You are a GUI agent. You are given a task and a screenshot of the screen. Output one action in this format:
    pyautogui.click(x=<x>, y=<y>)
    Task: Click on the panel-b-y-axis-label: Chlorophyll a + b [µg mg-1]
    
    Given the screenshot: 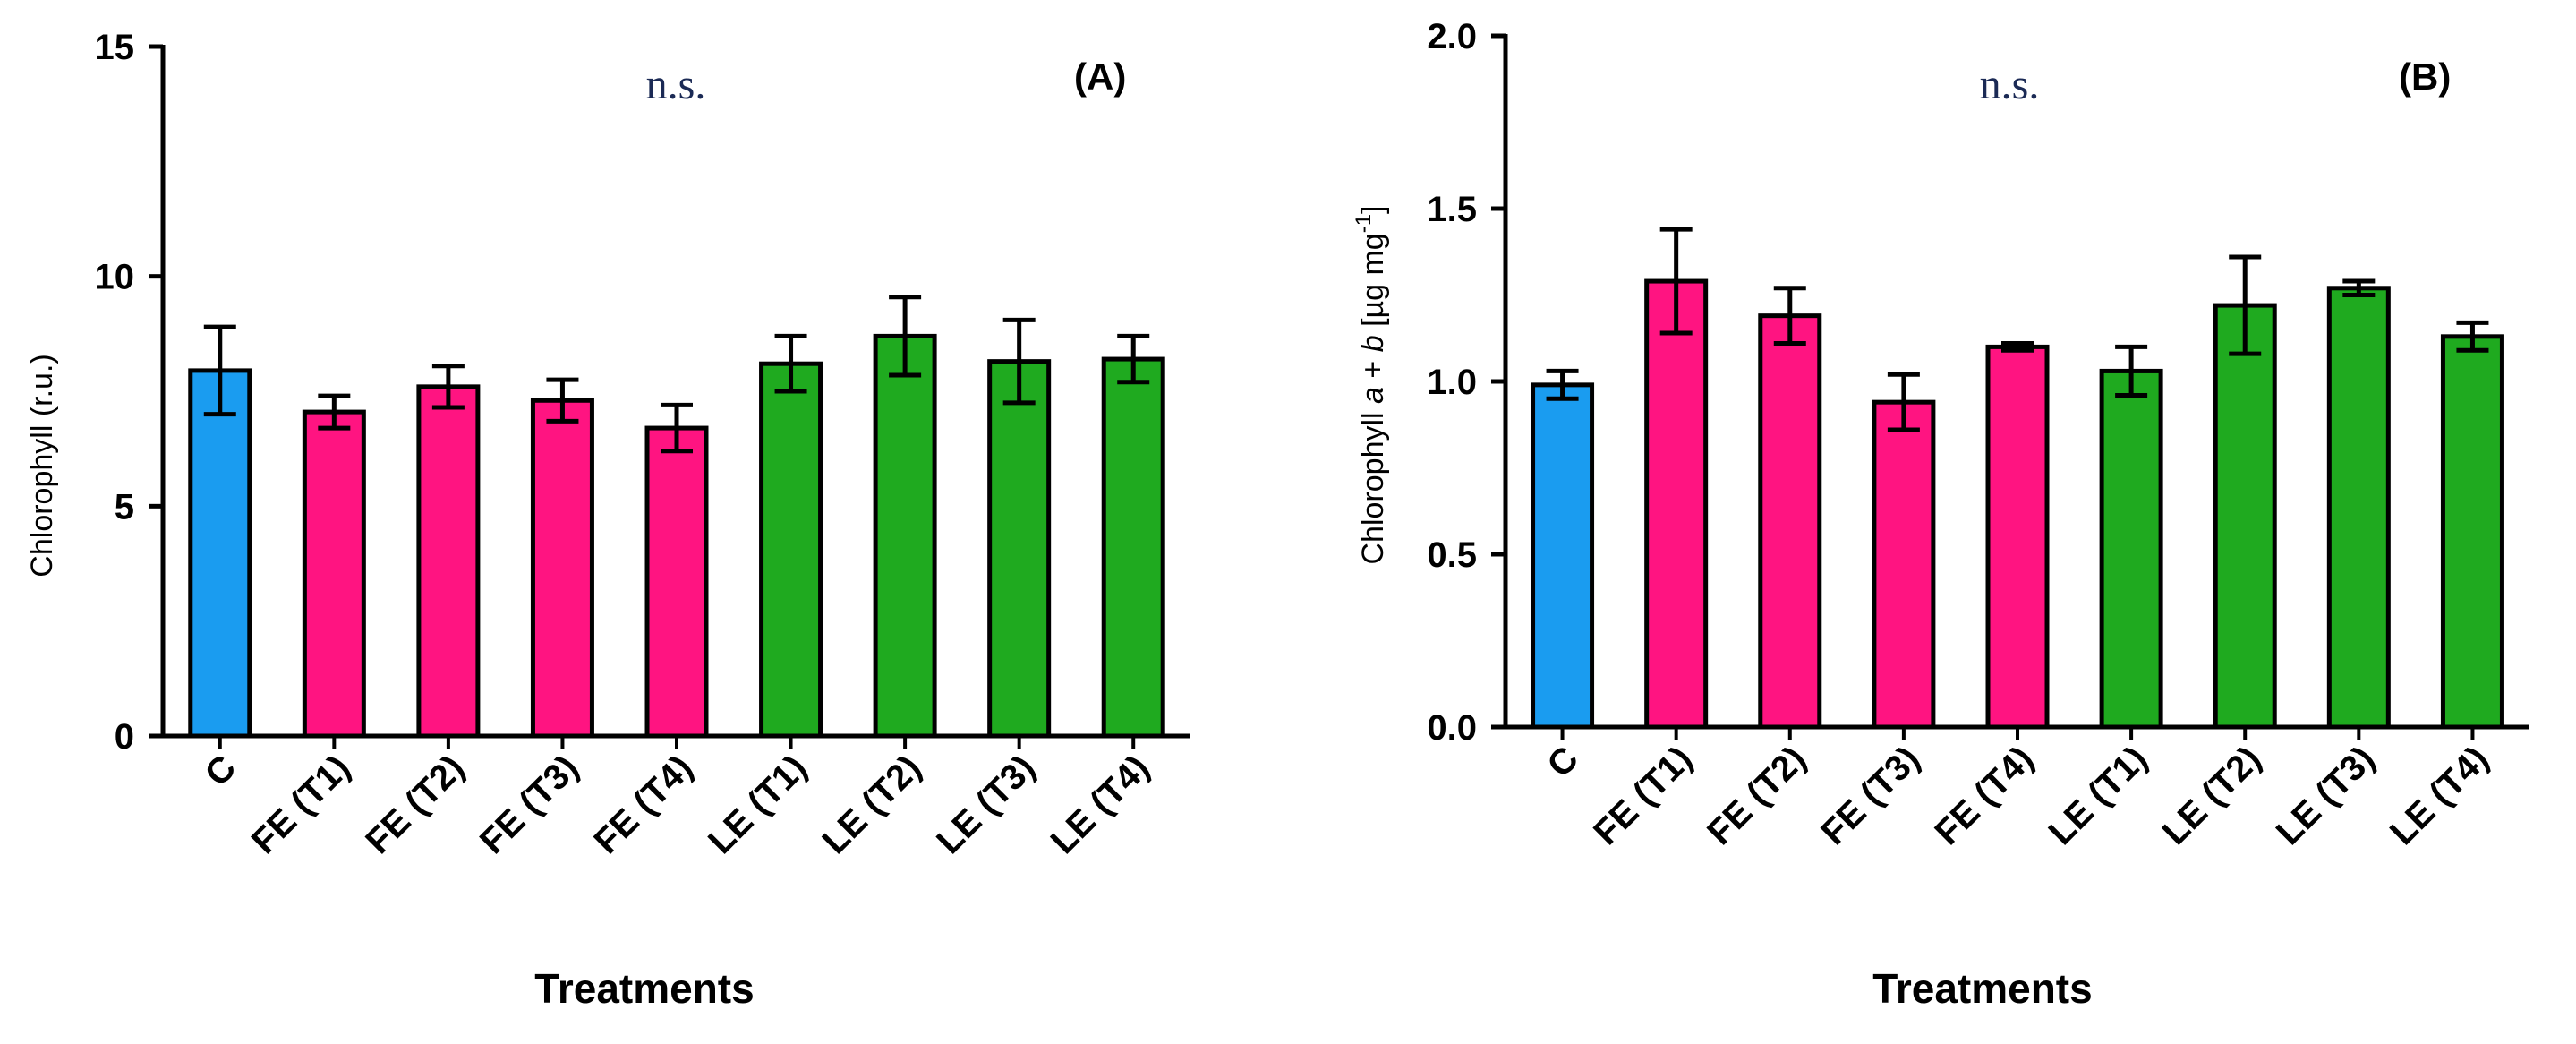 What is the action you would take?
    pyautogui.click(x=1371, y=385)
    